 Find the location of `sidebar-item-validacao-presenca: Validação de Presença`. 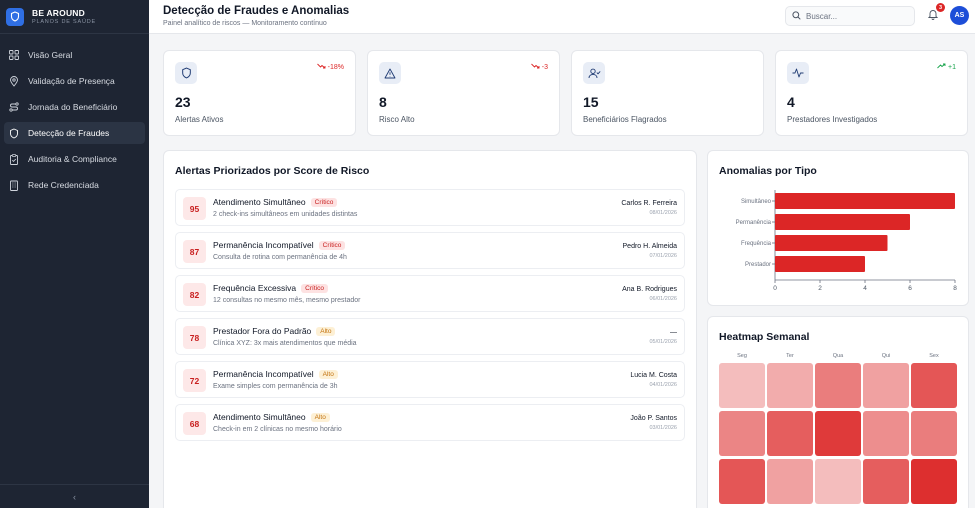

sidebar-item-validacao-presenca: Validação de Presença is located at coordinates (74, 81).